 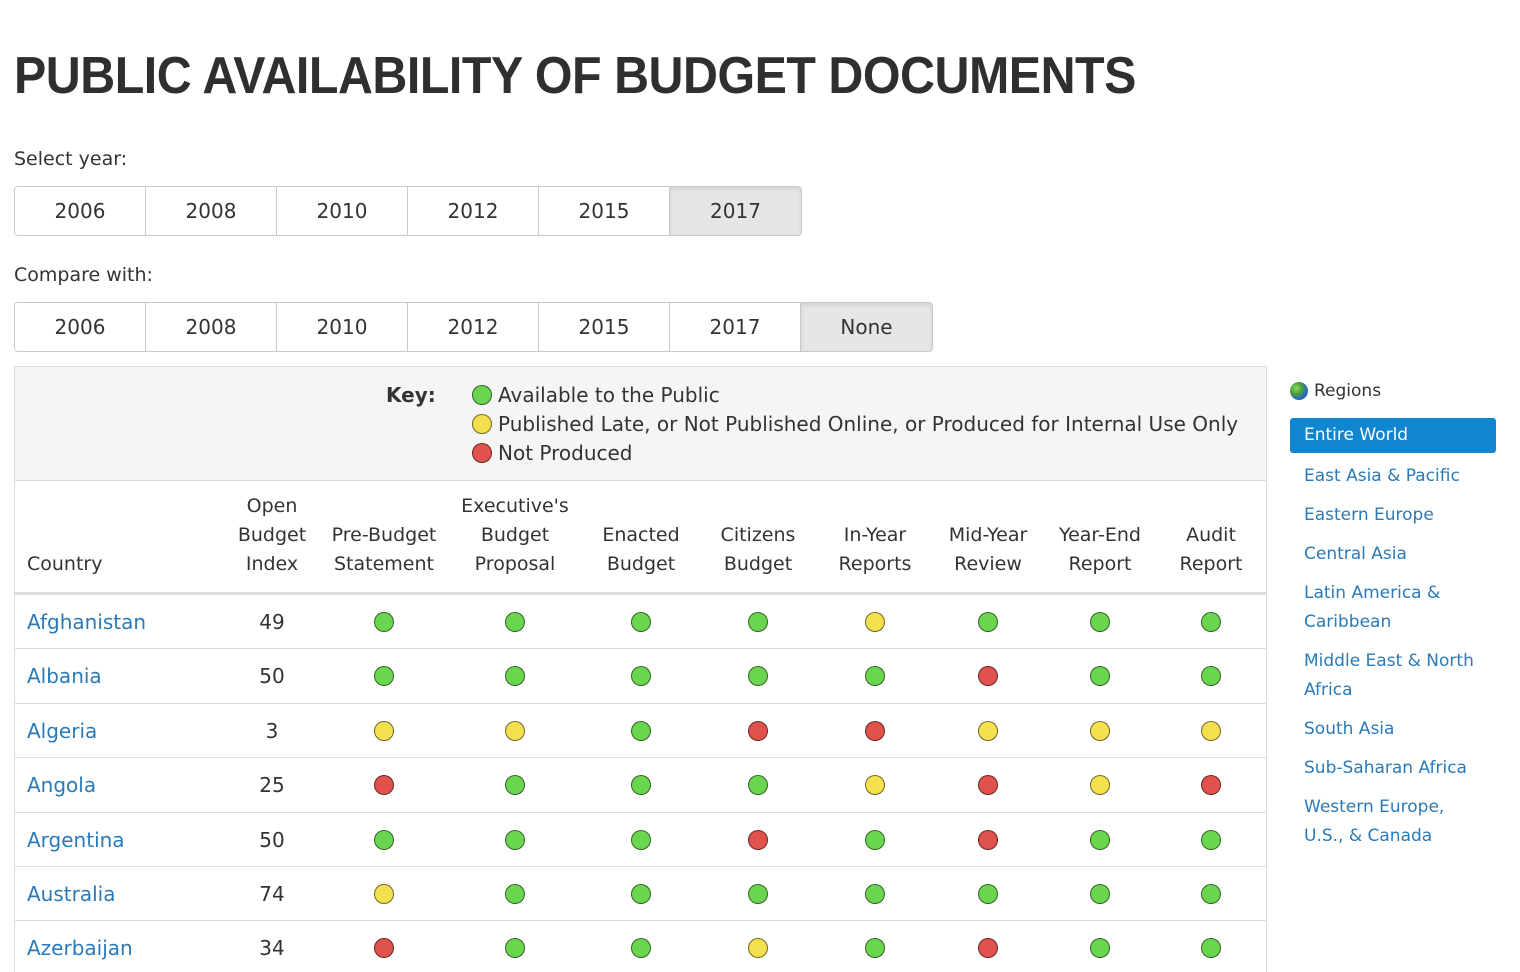 I want to click on key-label: Key:, so click(x=411, y=395).